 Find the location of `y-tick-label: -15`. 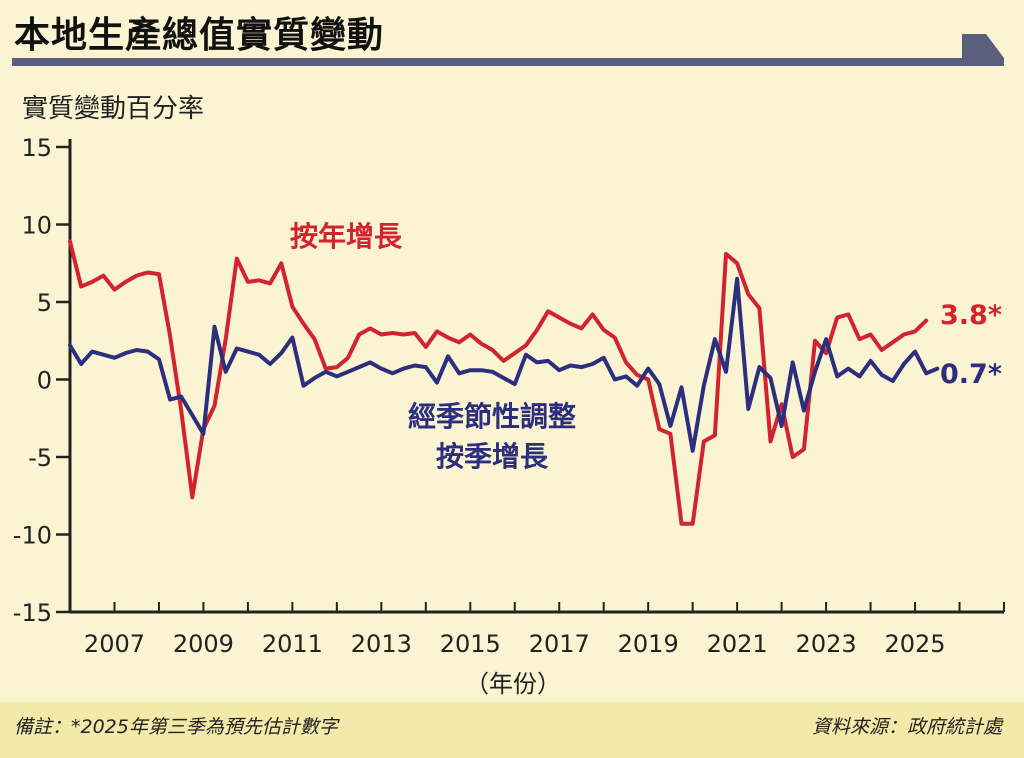

y-tick-label: -15 is located at coordinates (32, 613).